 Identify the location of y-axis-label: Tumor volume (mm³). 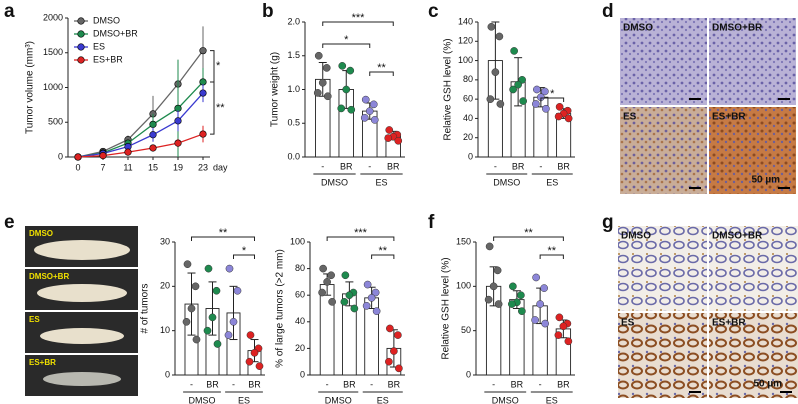
(30, 87).